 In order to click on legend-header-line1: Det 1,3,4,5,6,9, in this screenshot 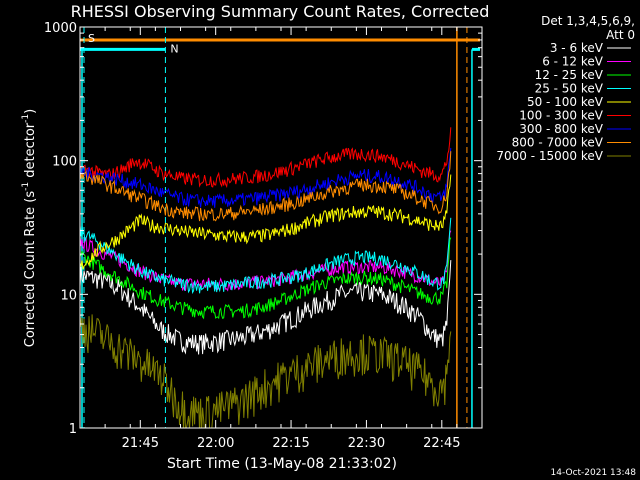, I will do `click(588, 21)`.